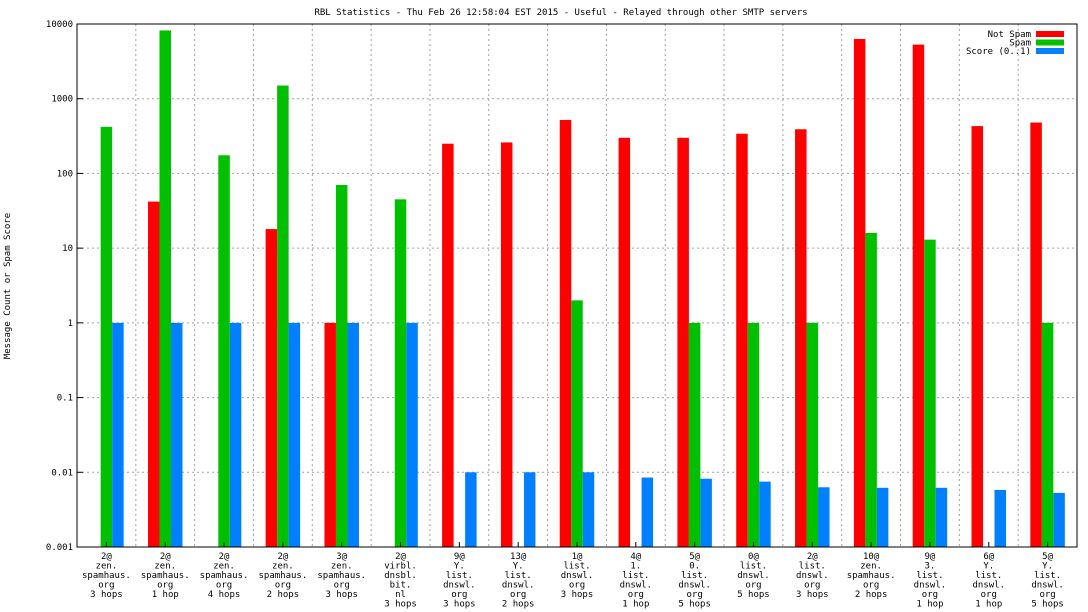 Image resolution: width=1088 pixels, height=612 pixels. Describe the element at coordinates (998, 52) in the screenshot. I see `legend-label: Score (0..1)` at that location.